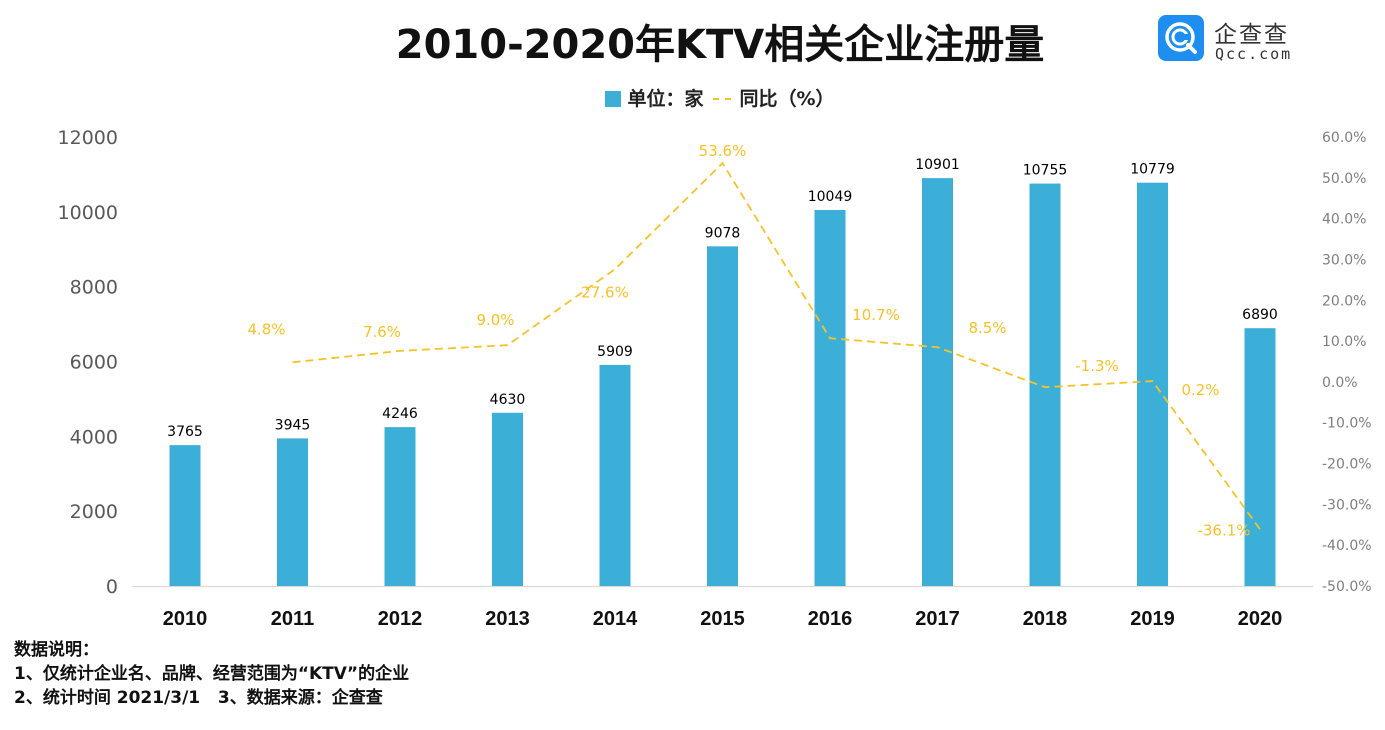 The height and width of the screenshot is (730, 1385). What do you see at coordinates (1347, 465) in the screenshot?
I see `right-axis-tick-label: -20.0%` at bounding box center [1347, 465].